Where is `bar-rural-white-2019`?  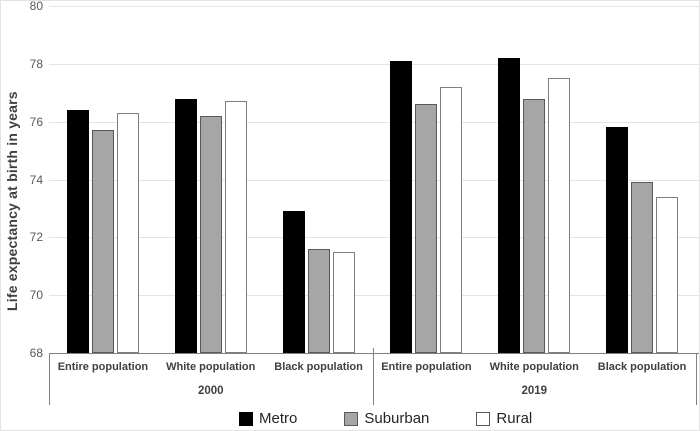
bar-rural-white-2019 is located at coordinates (559, 215).